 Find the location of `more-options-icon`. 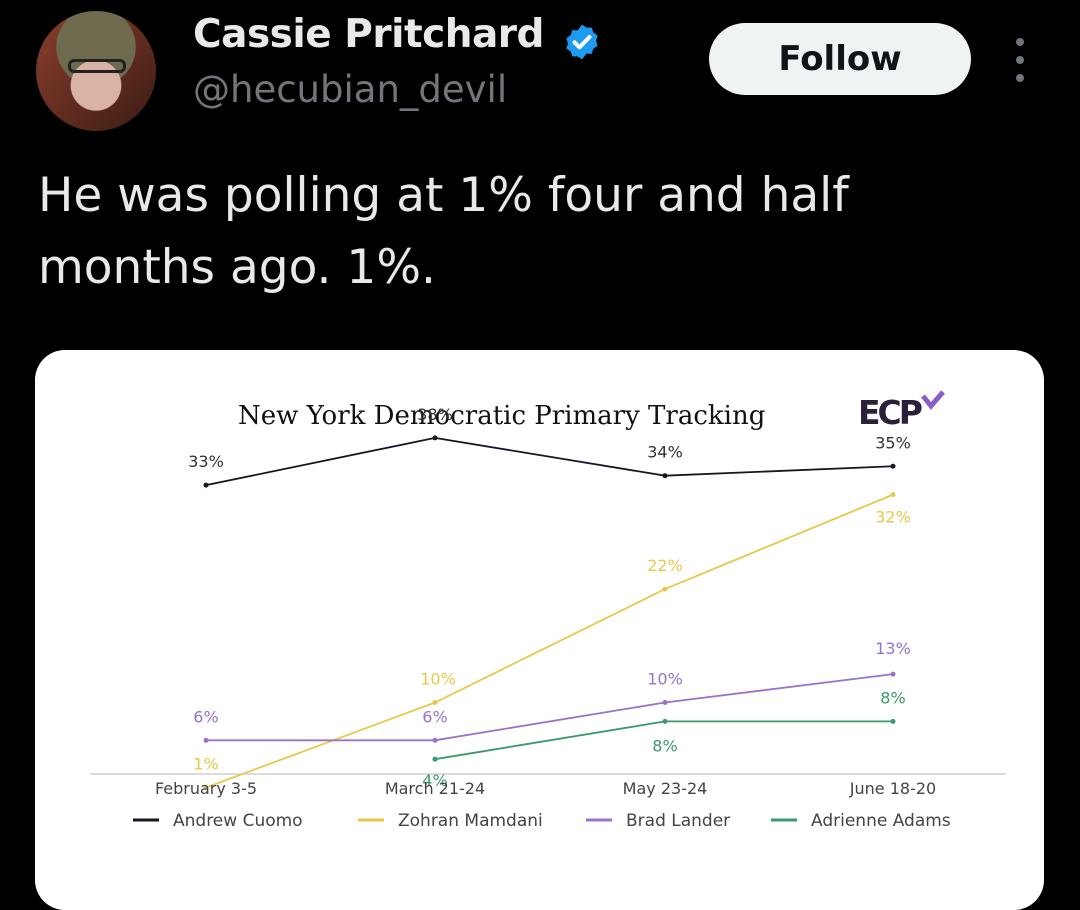

more-options-icon is located at coordinates (1020, 60).